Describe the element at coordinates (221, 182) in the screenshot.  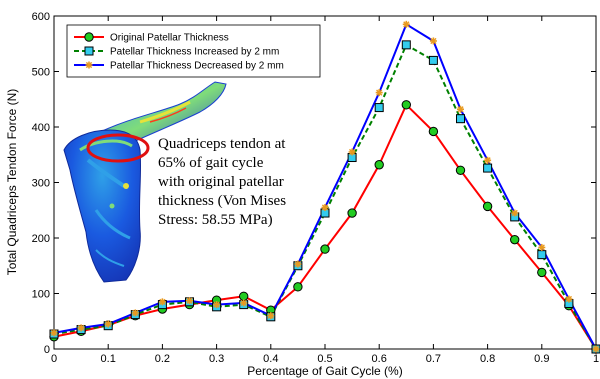
I see `annotation-line-3: with original patellar` at that location.